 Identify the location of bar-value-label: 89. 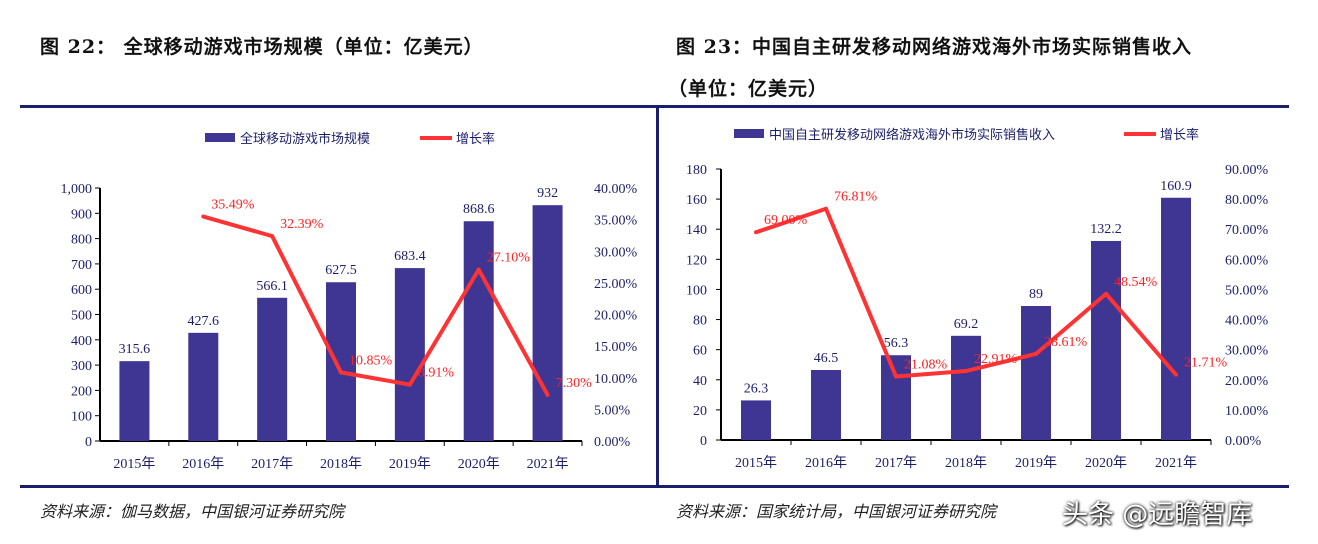
(1036, 294).